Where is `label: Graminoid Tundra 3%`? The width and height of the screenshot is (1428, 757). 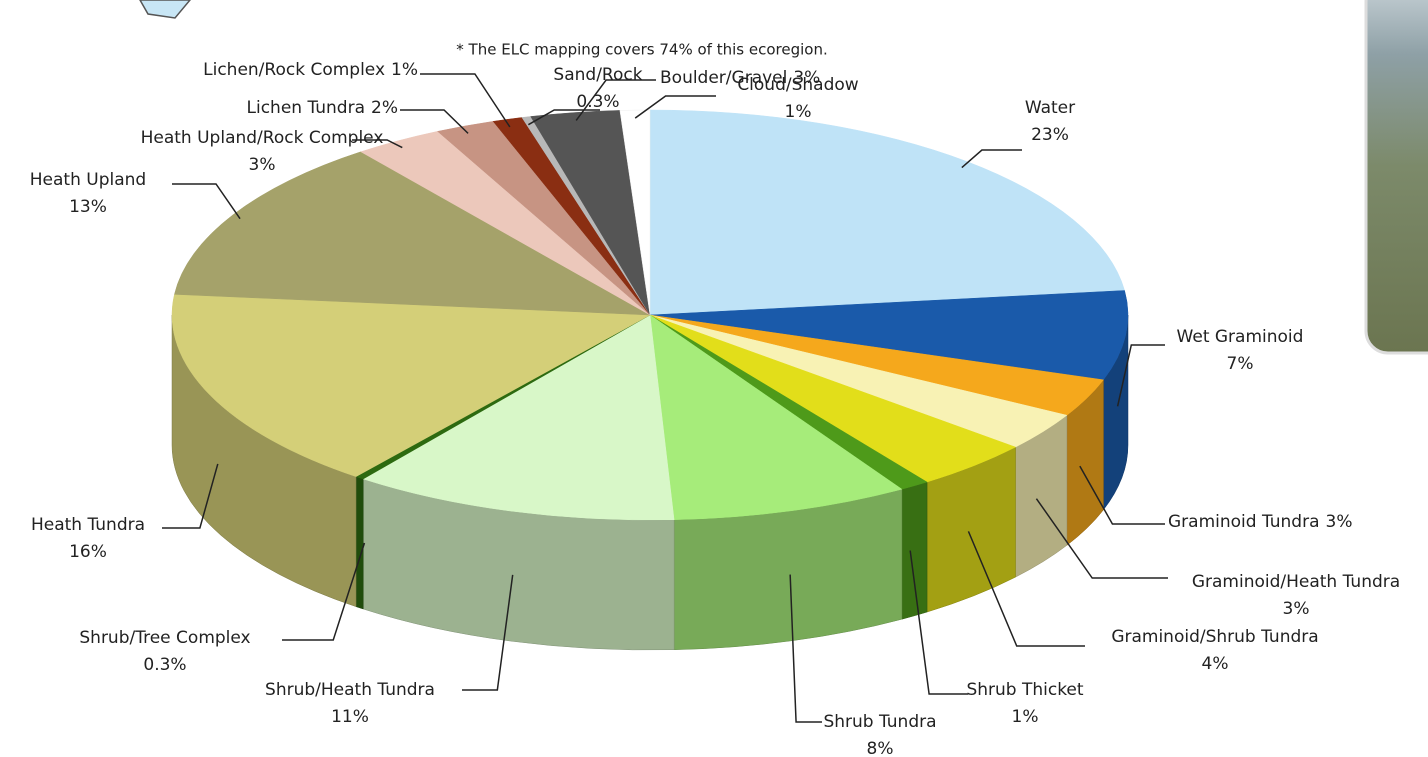
label: Graminoid Tundra 3% is located at coordinates (1260, 522).